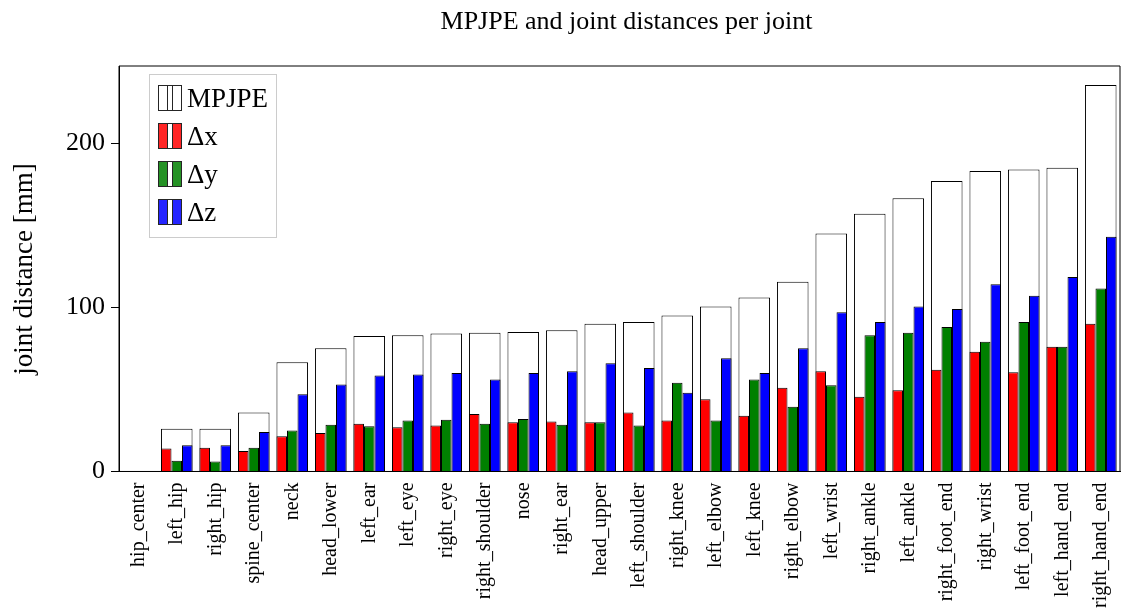  Describe the element at coordinates (945, 542) in the screenshot. I see `x-tick-label: right_foot_end` at that location.